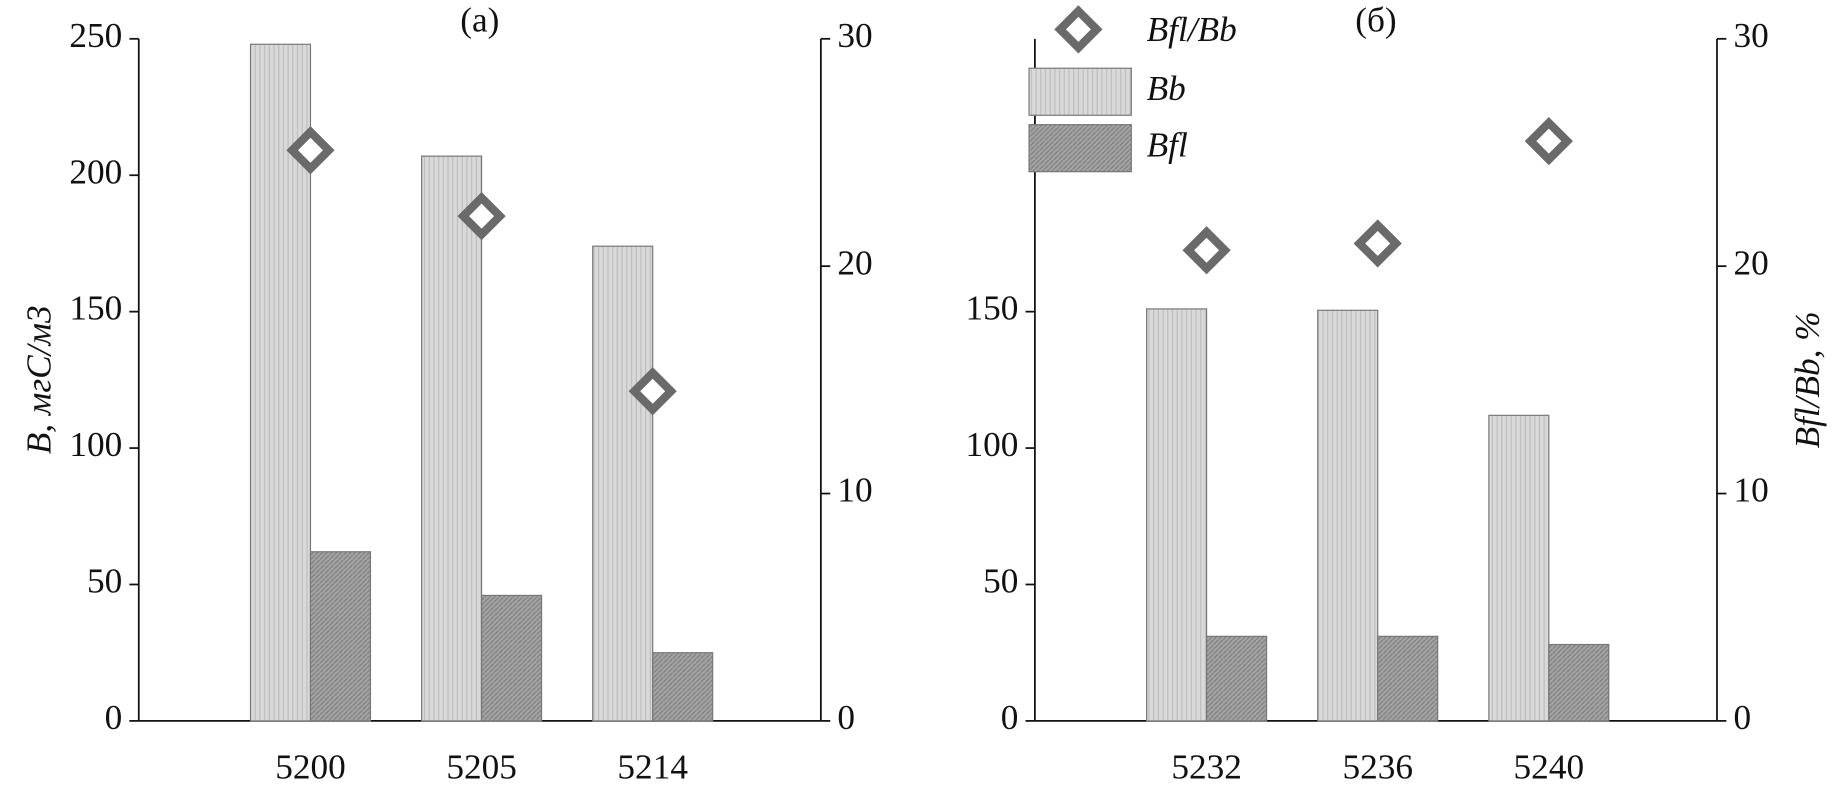 The height and width of the screenshot is (795, 1844). I want to click on x-tick-label: 5232, so click(1206, 766).